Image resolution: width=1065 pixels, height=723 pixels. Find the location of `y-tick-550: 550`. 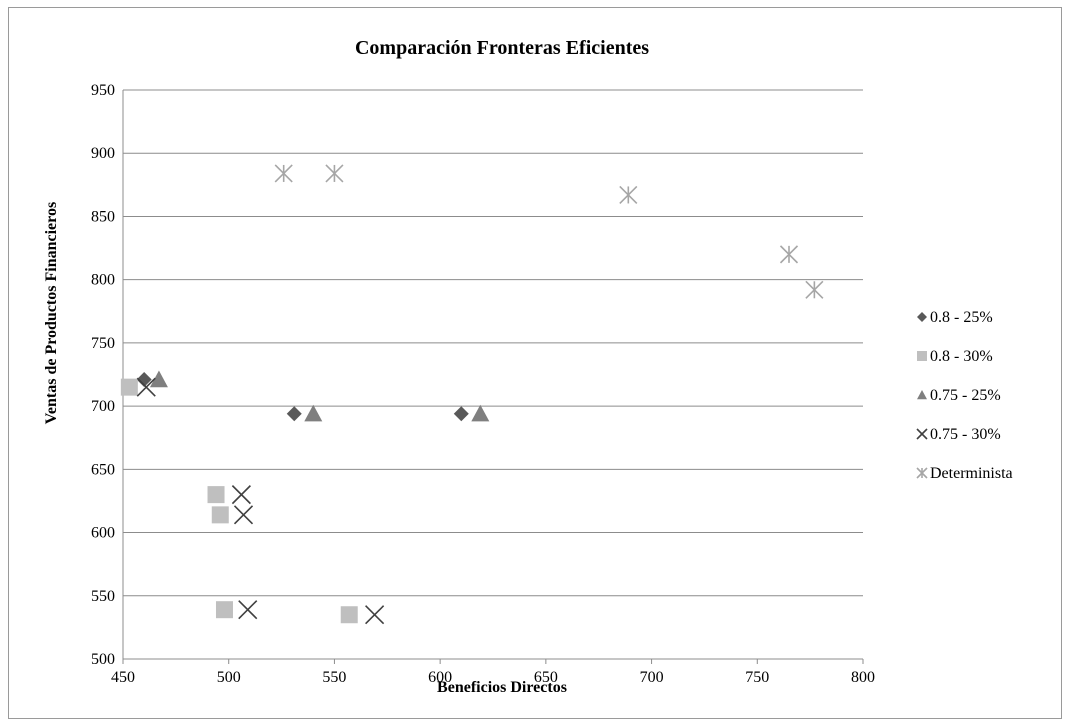

y-tick-550: 550 is located at coordinates (103, 596).